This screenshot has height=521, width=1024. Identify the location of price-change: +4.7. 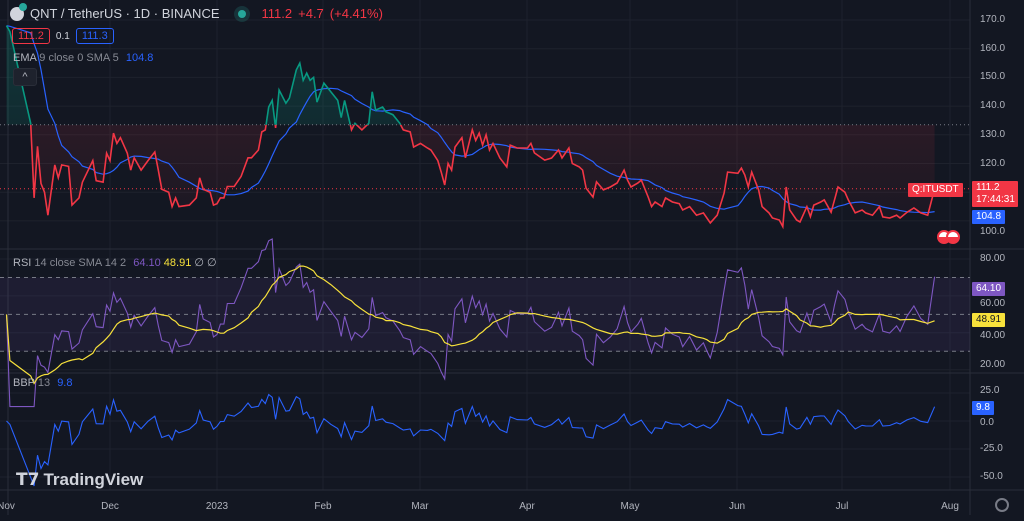
(311, 13).